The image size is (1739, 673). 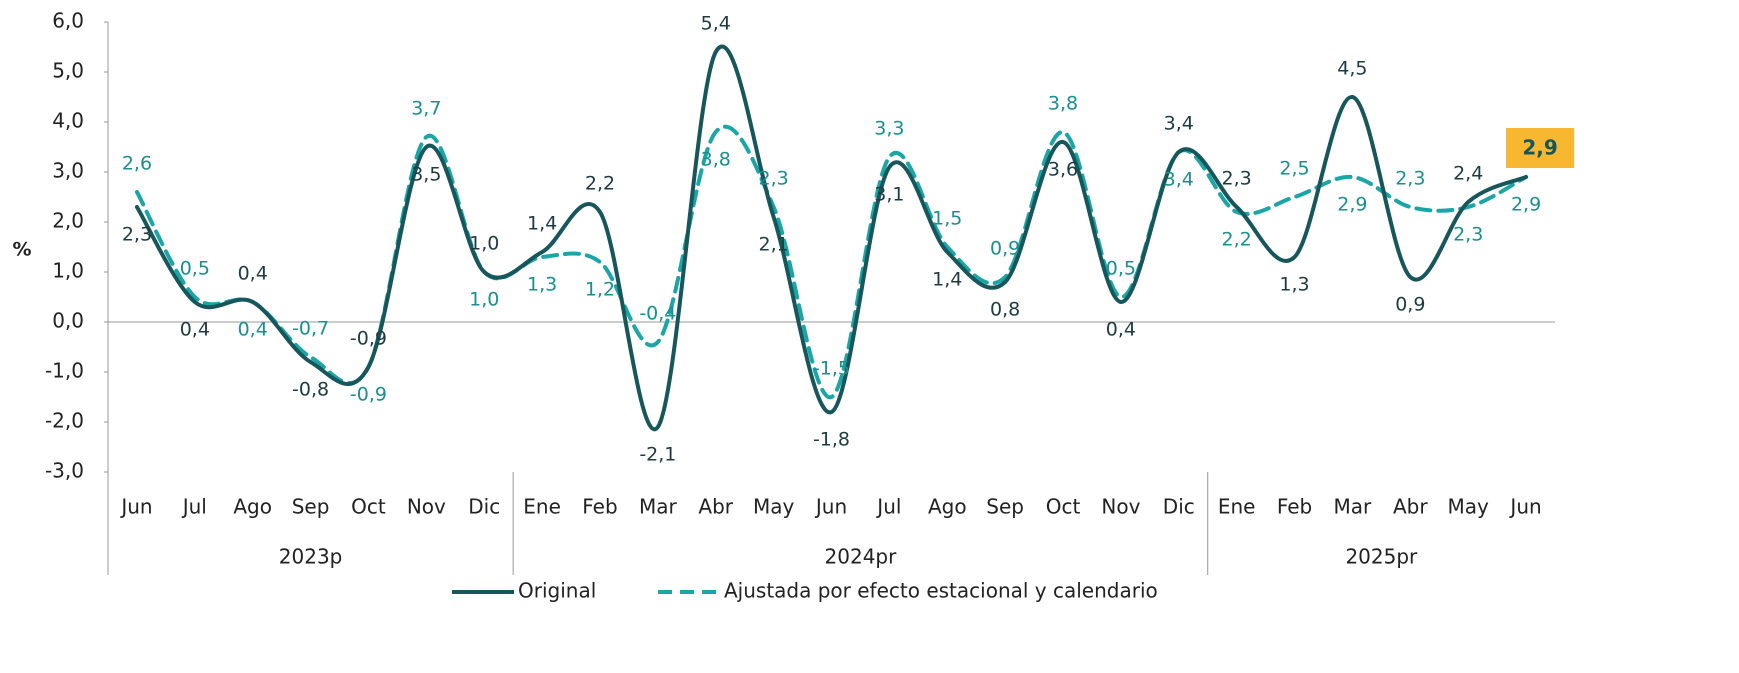 I want to click on data-label: 3,3, so click(x=889, y=129).